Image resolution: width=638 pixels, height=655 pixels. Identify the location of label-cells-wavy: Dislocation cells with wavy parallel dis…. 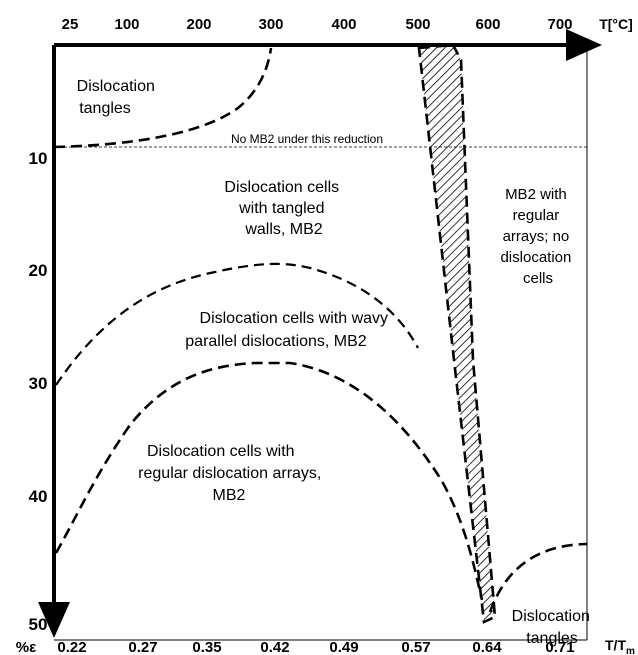
(288, 330).